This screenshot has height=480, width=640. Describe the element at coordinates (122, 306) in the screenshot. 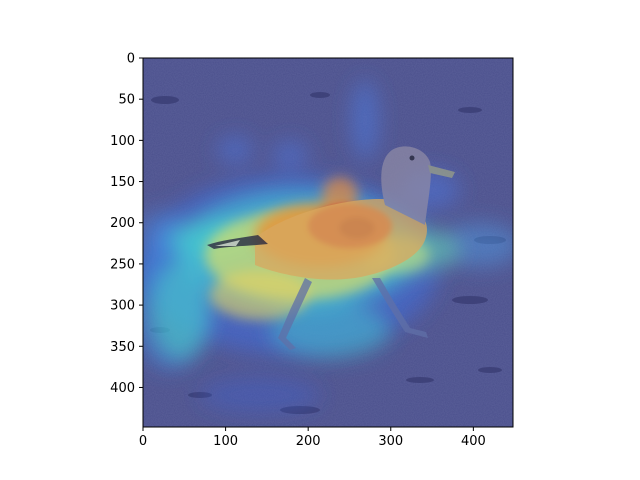

I see `y-tick-label: 300` at that location.